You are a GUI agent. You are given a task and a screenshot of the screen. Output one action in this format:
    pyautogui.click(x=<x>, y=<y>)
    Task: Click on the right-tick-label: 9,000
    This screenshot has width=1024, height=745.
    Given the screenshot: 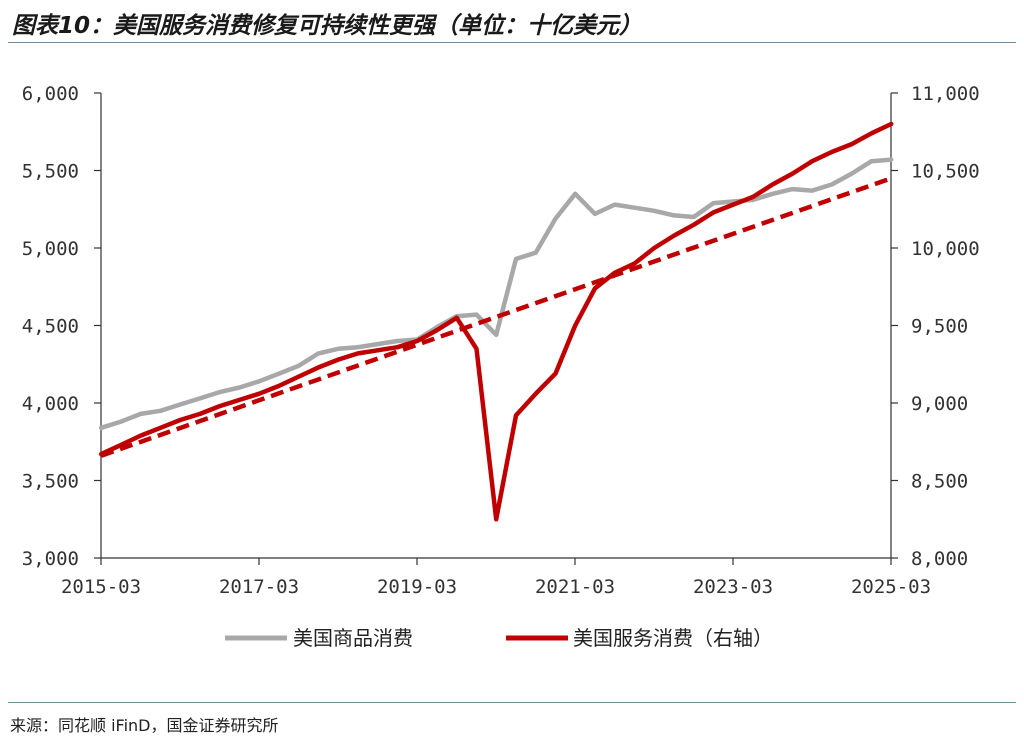 What is the action you would take?
    pyautogui.click(x=939, y=404)
    